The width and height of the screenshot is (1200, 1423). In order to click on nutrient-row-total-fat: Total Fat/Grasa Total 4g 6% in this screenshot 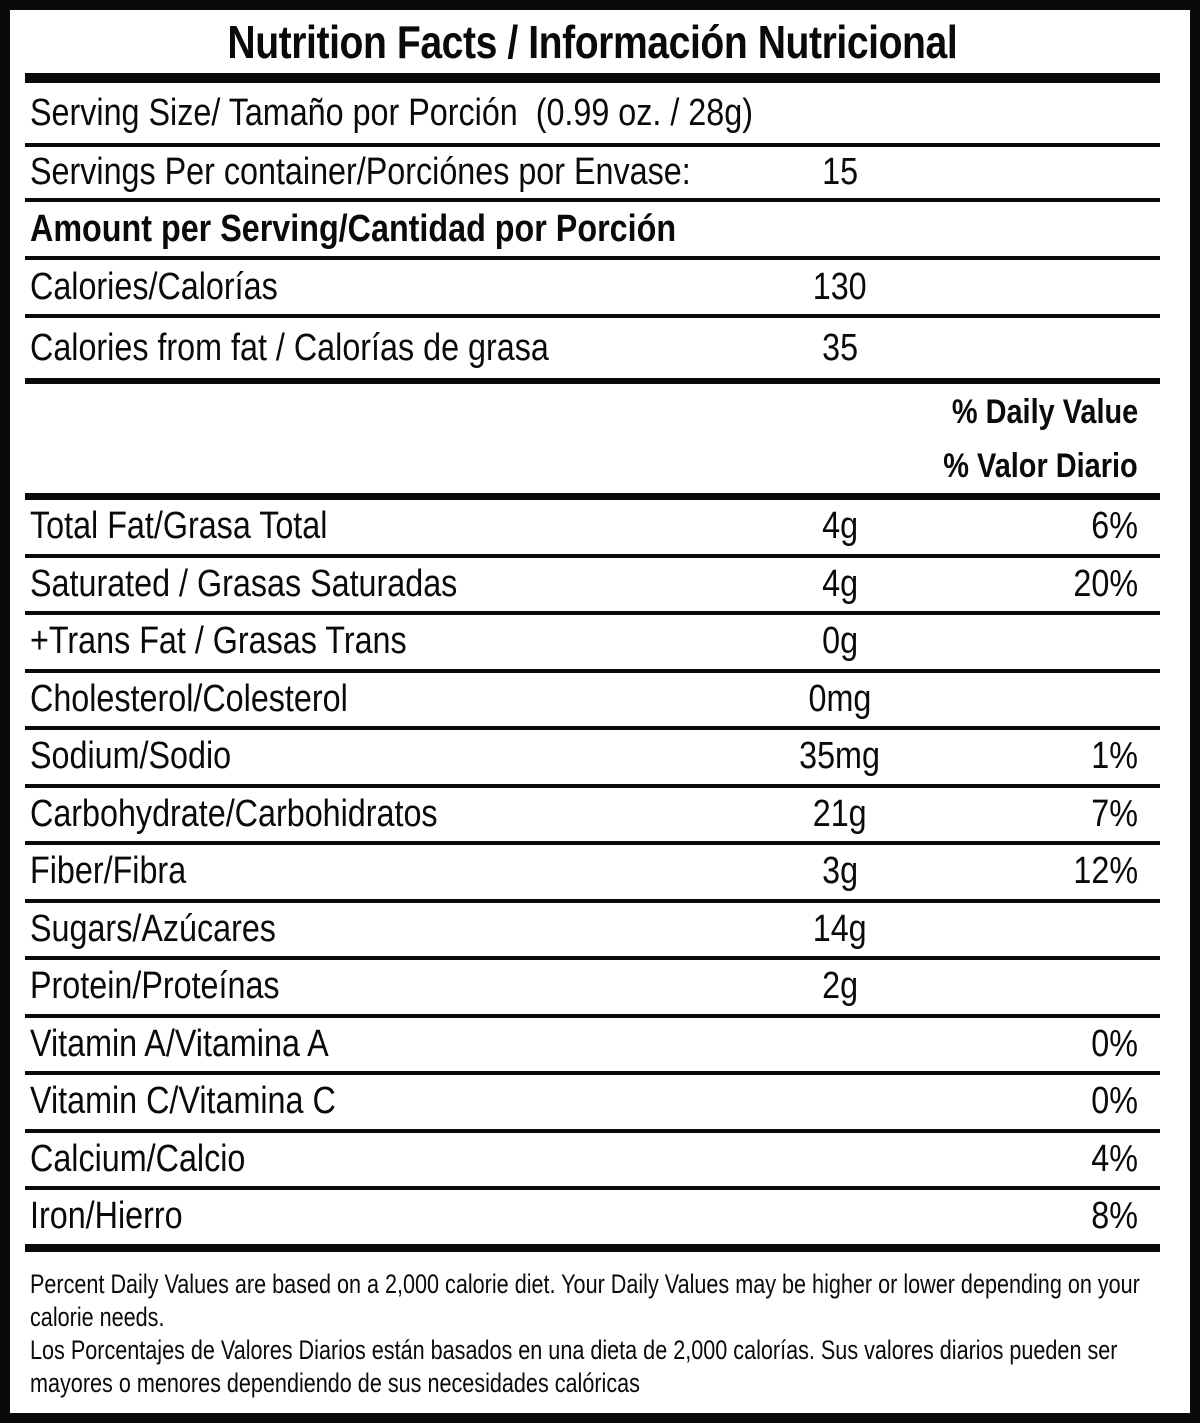, I will do `click(592, 527)`.